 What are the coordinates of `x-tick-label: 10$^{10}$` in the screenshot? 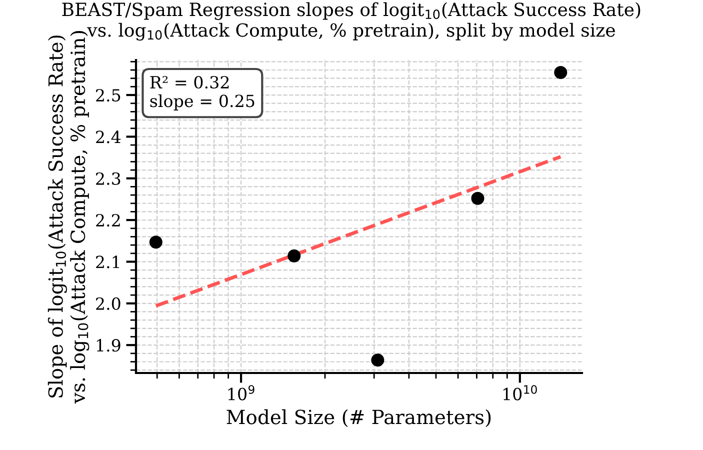 It's located at (520, 392).